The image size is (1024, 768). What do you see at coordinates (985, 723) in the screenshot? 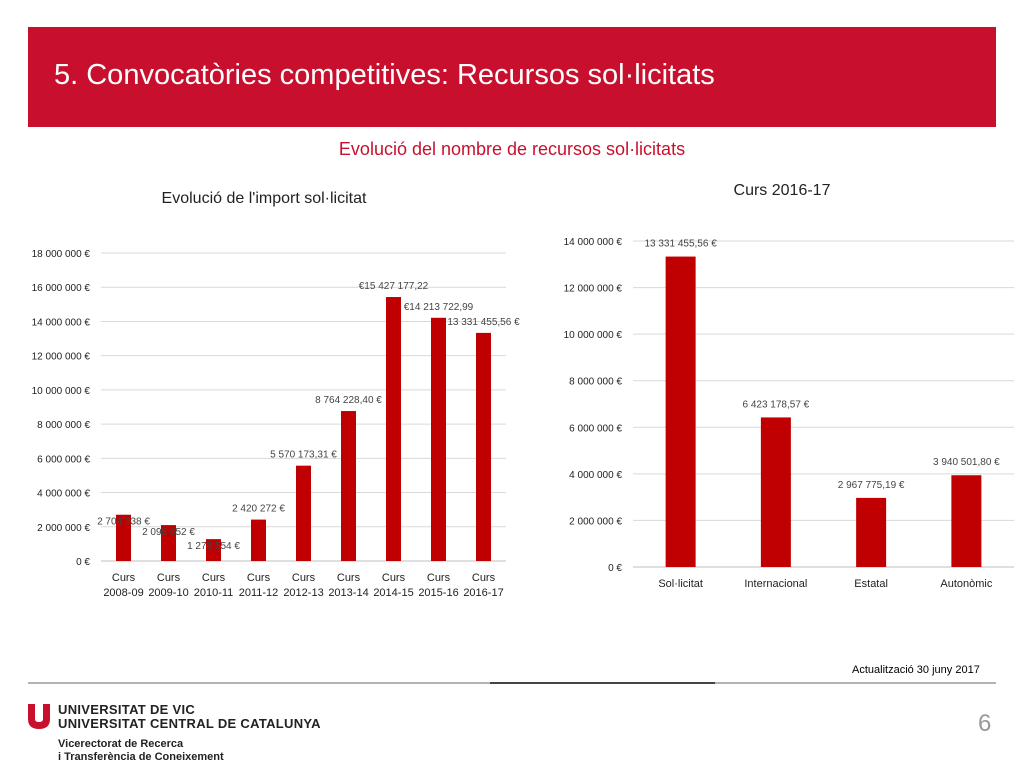
I see `page-number: 6` at bounding box center [985, 723].